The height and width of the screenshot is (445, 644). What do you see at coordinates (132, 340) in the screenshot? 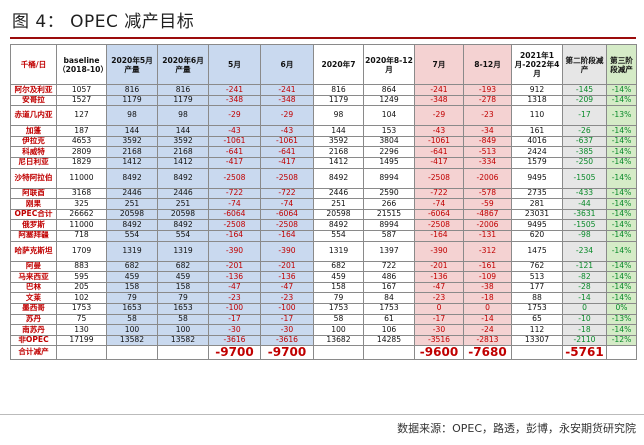
I see `value-cell: 13582` at bounding box center [132, 340].